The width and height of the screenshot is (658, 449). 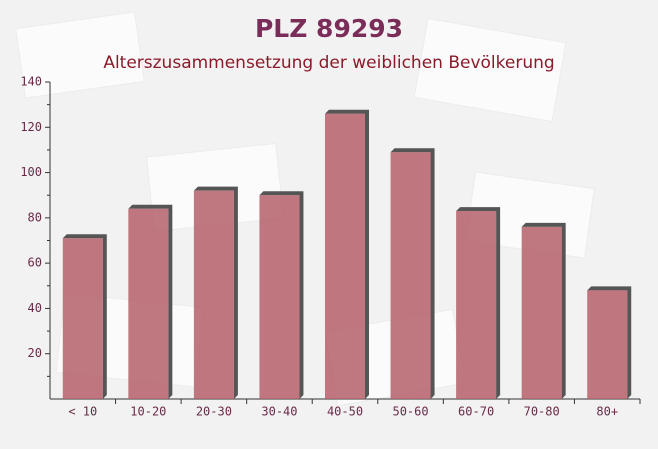 I want to click on x-tick-label: 10-20, so click(x=148, y=412).